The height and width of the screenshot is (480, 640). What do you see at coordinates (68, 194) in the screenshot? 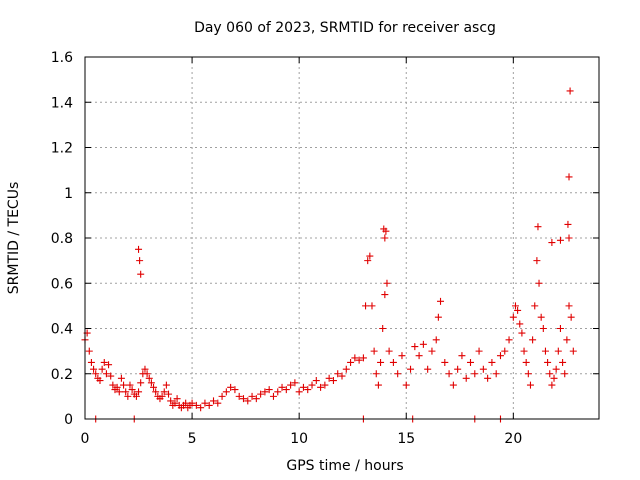
I see `y-tick-label: 1` at bounding box center [68, 194].